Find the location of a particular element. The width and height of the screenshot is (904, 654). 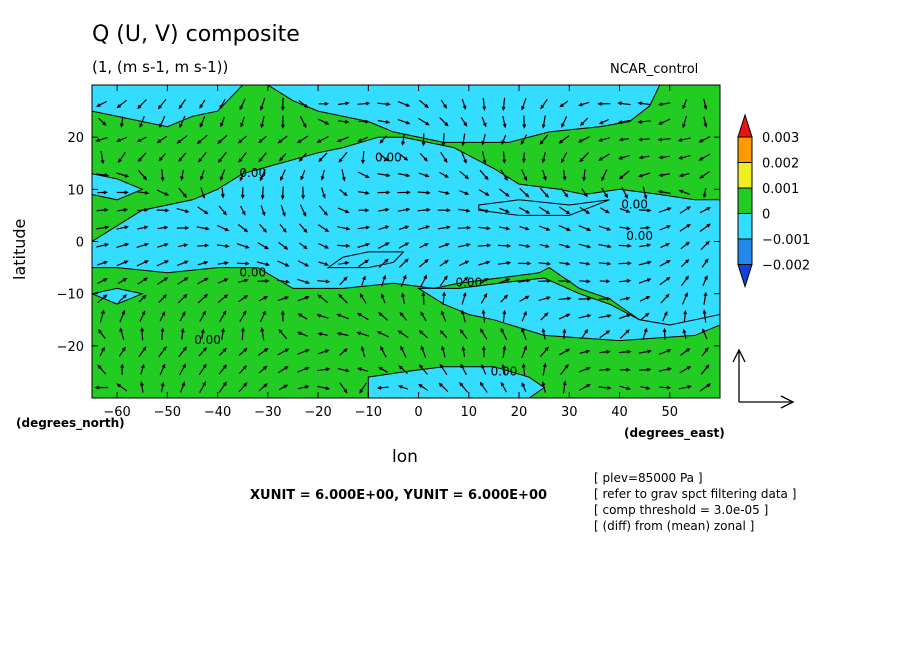

x-axis-label: lon is located at coordinates (405, 457).